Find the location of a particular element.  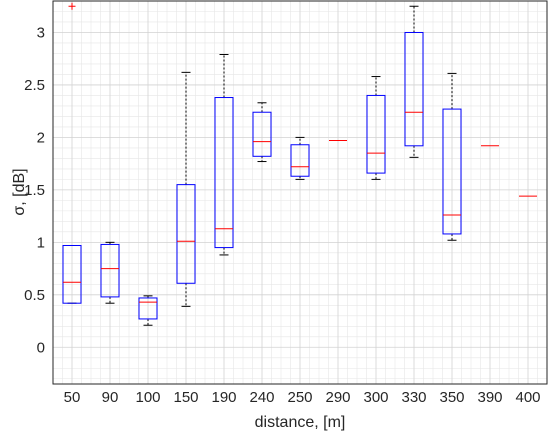

x-tick-label: 330 is located at coordinates (413, 397).